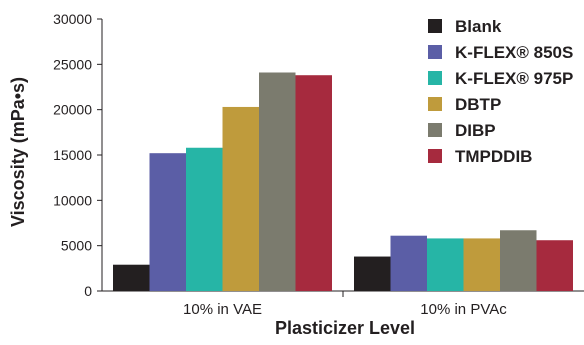 This screenshot has width=584, height=345. What do you see at coordinates (72, 110) in the screenshot?
I see `y-tick-label: 20000` at bounding box center [72, 110].